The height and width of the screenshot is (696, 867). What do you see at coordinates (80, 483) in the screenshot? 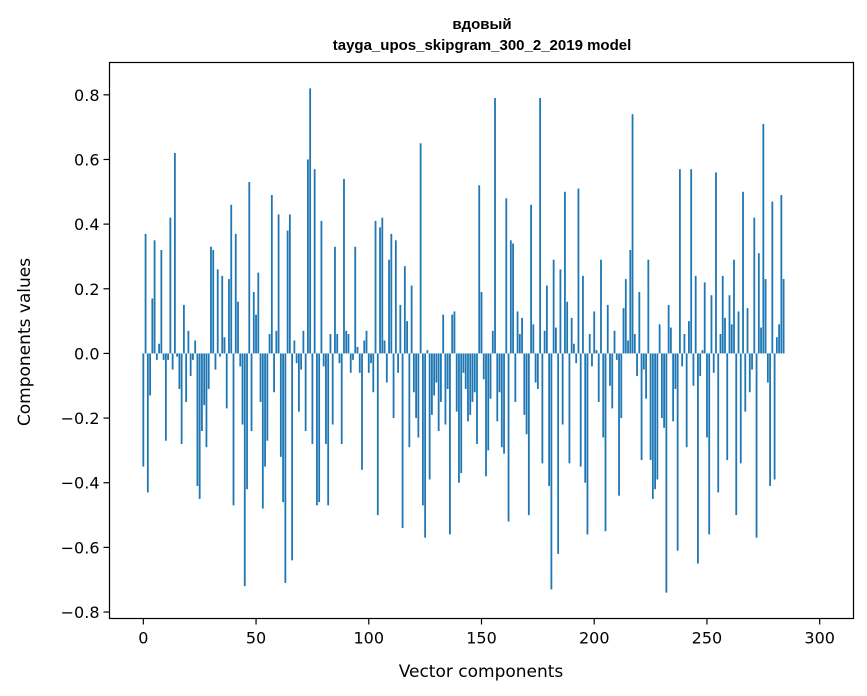
I see `y-tick-label: −0.4` at bounding box center [80, 483].